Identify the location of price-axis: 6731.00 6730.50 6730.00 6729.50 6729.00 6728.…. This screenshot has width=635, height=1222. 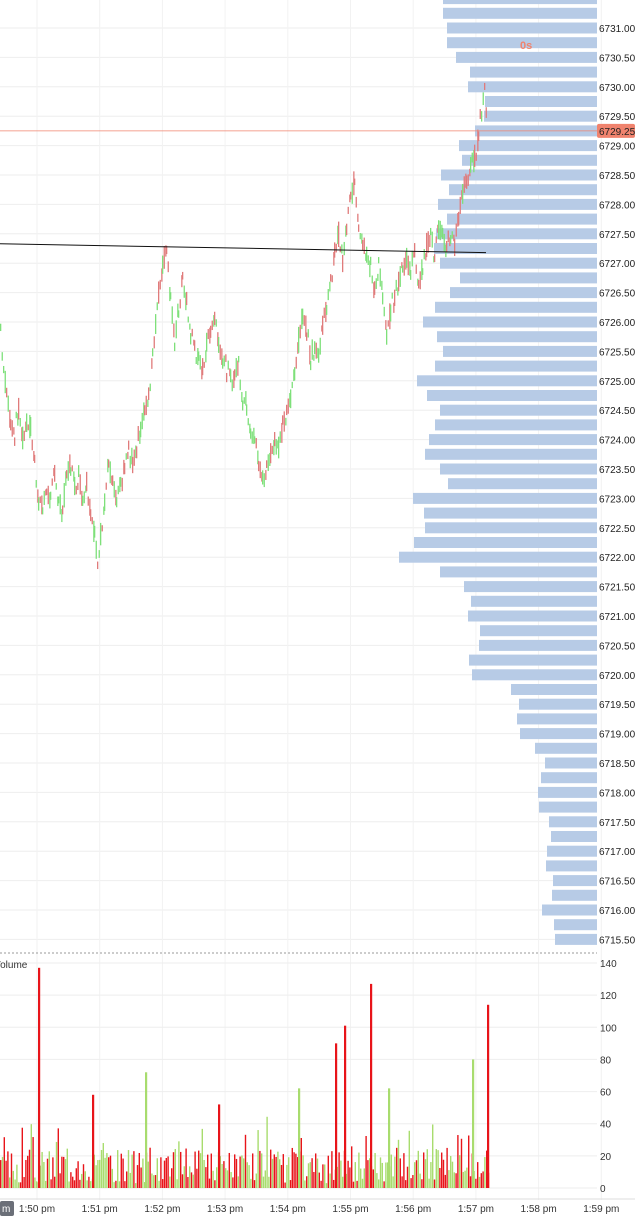
(617, 485).